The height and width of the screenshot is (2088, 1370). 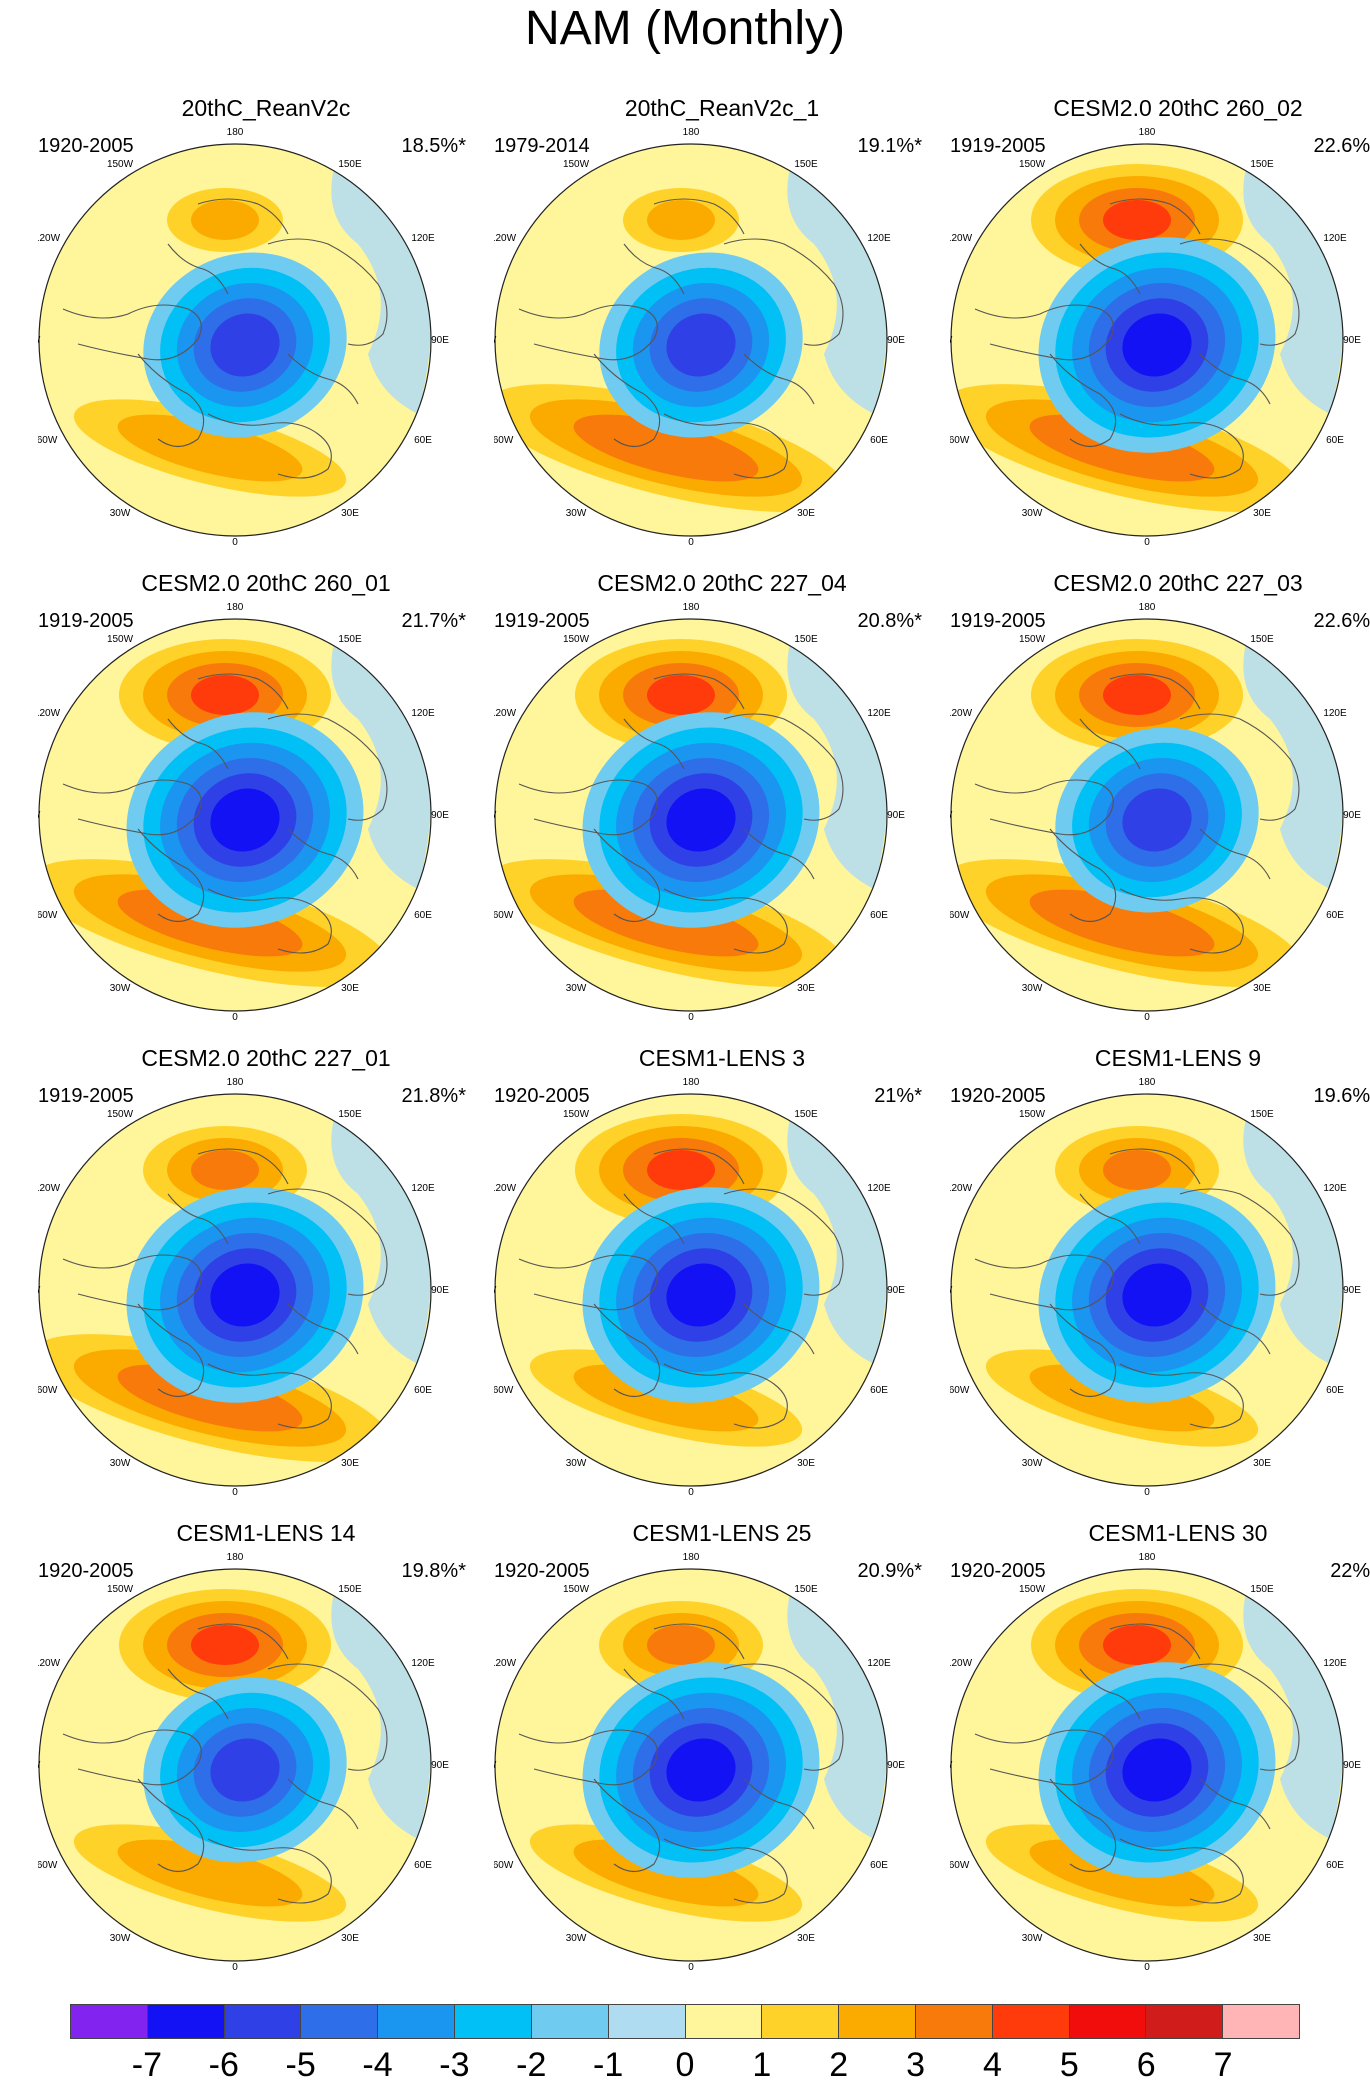 What do you see at coordinates (685, 2065) in the screenshot?
I see `colorbar-tick-label: 0` at bounding box center [685, 2065].